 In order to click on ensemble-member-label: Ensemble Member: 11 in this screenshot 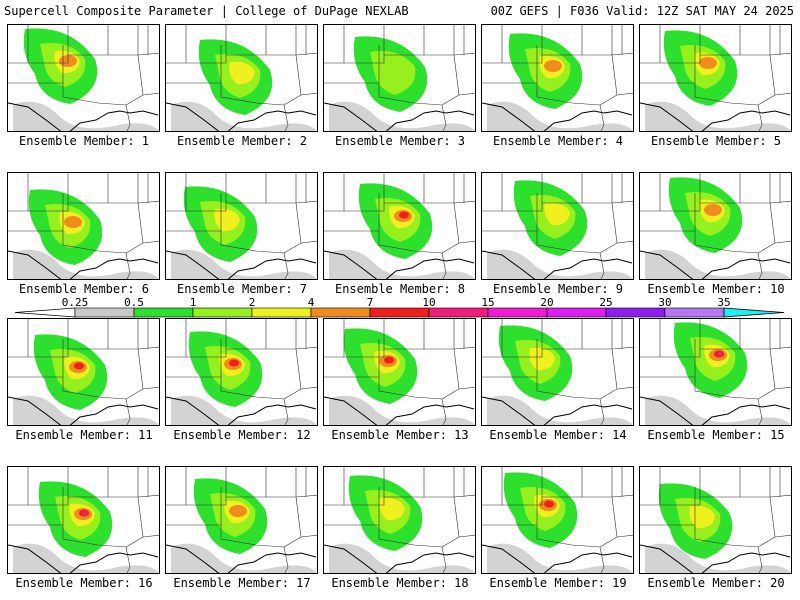, I will do `click(84, 435)`.